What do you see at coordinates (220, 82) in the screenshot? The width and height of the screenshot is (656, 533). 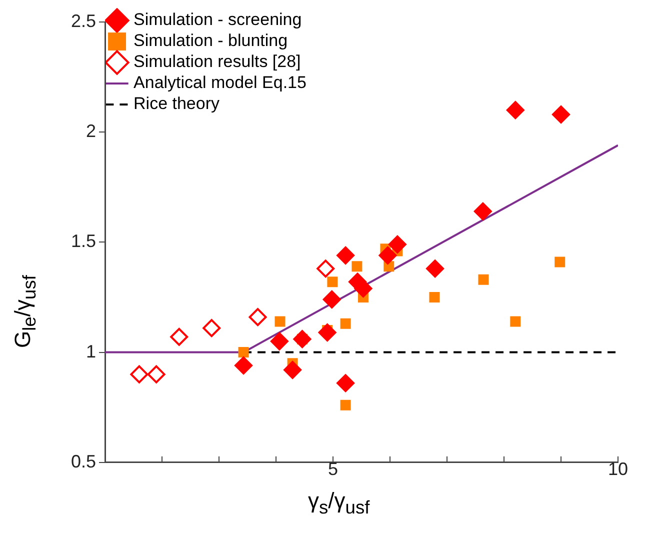 I see `legend-label: Analytical model Eq.15` at bounding box center [220, 82].